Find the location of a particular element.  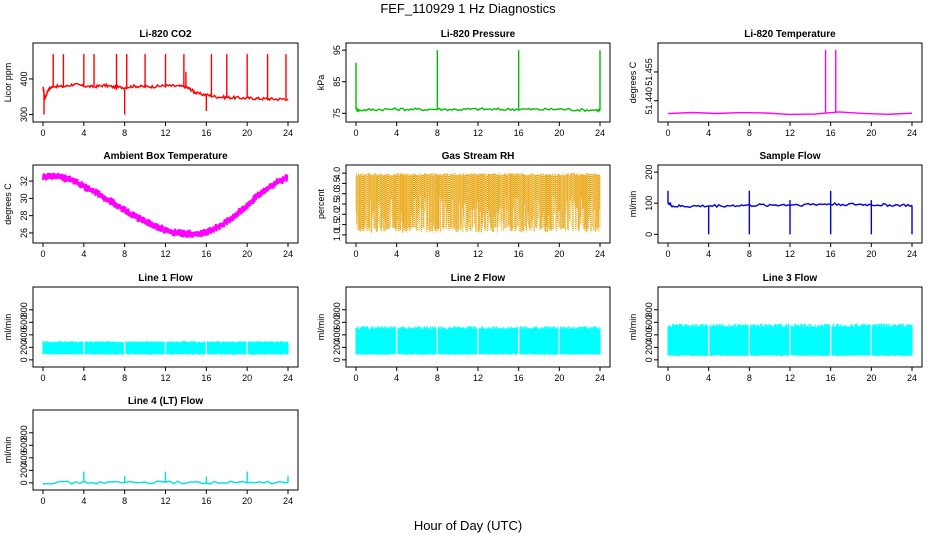

y-tick-label: 1.0 is located at coordinates (337, 235).